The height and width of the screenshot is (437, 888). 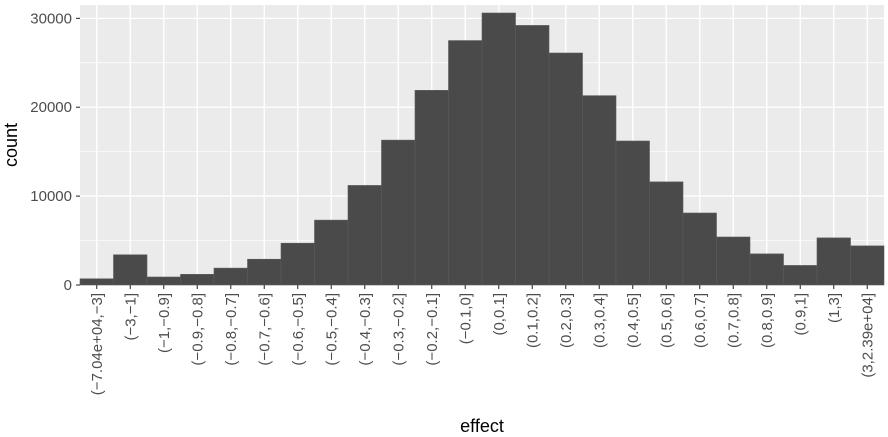 I want to click on x-tick-label: (−1,−0.9], so click(x=164, y=323).